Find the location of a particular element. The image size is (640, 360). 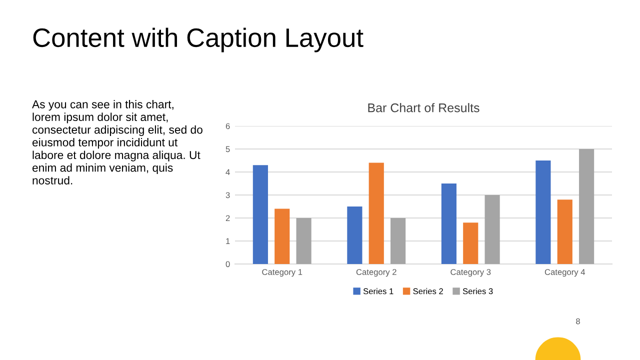

chart-title: Bar Chart of Results is located at coordinates (424, 107).